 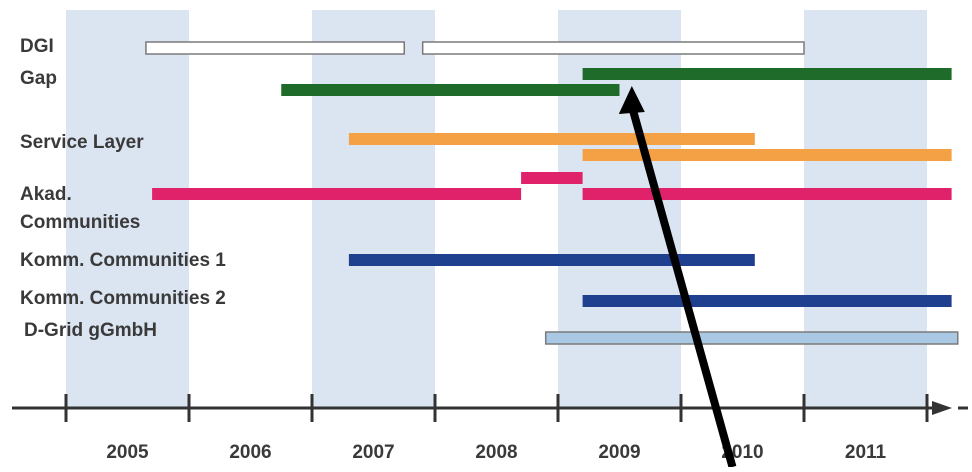 What do you see at coordinates (250, 452) in the screenshot?
I see `tick-label-2006: 2006` at bounding box center [250, 452].